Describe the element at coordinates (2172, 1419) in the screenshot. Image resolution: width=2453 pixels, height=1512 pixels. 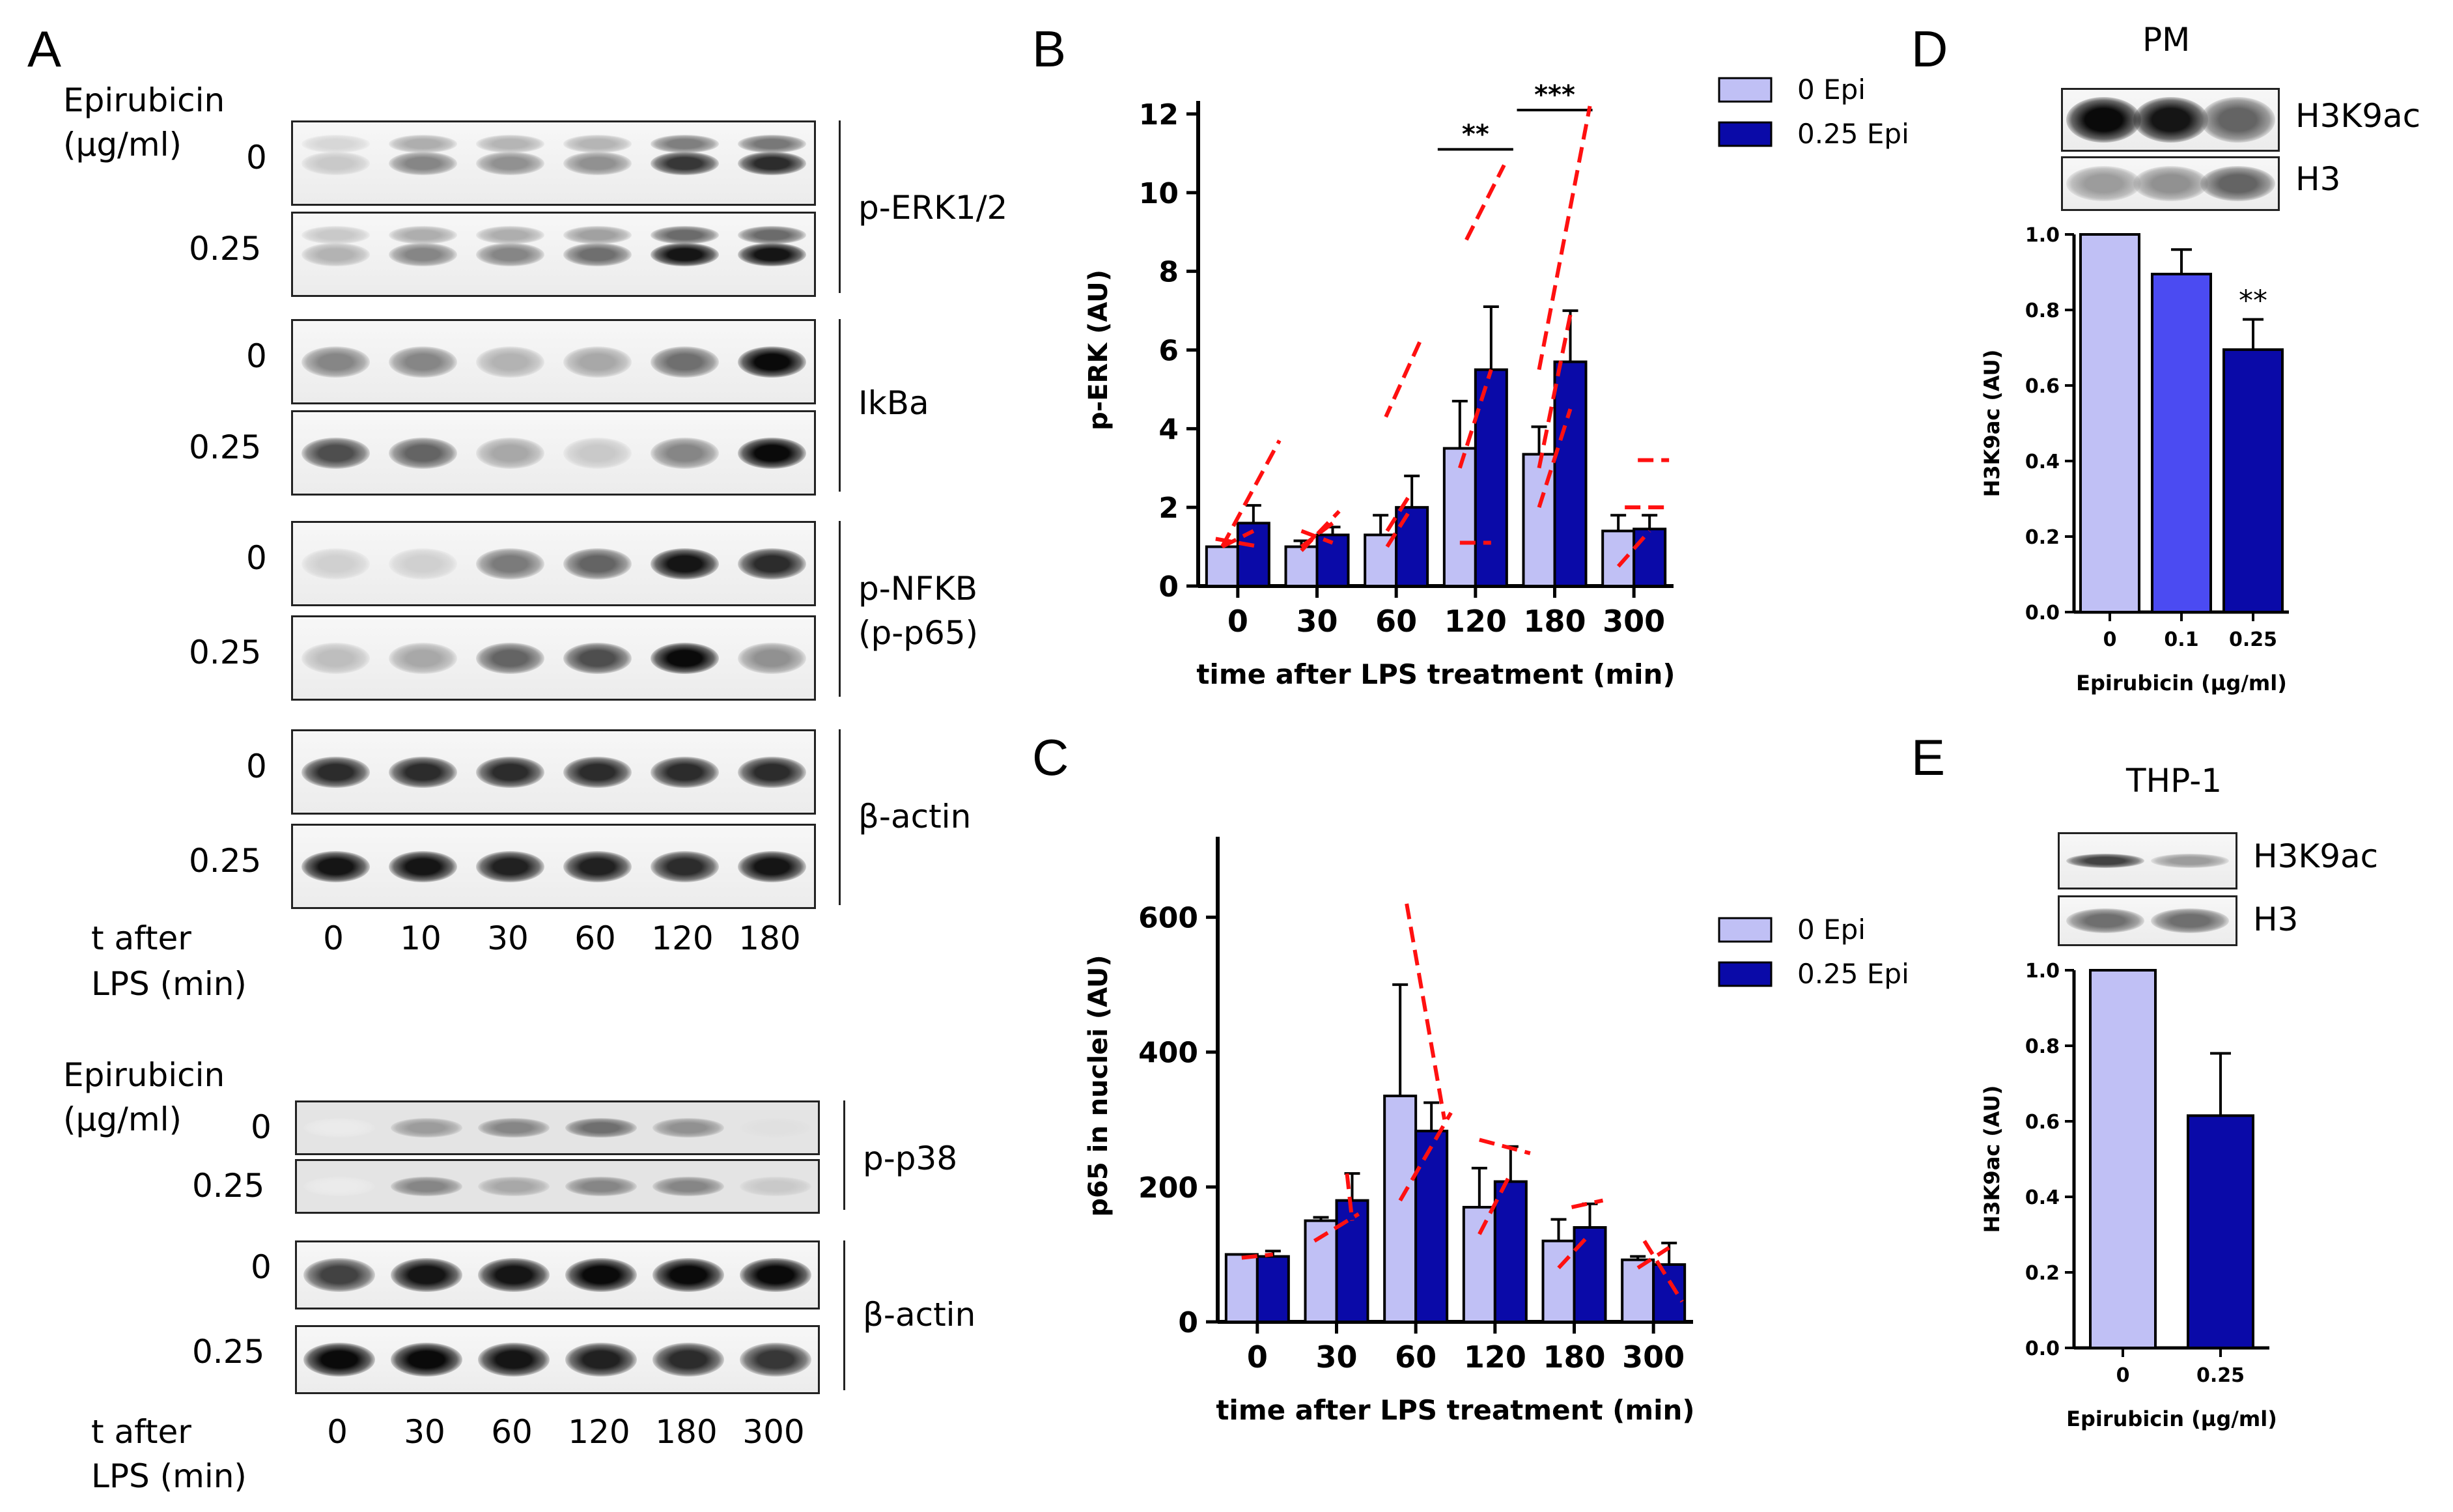
I see `x-axis-label: Epirubicin (µg/ml)` at that location.